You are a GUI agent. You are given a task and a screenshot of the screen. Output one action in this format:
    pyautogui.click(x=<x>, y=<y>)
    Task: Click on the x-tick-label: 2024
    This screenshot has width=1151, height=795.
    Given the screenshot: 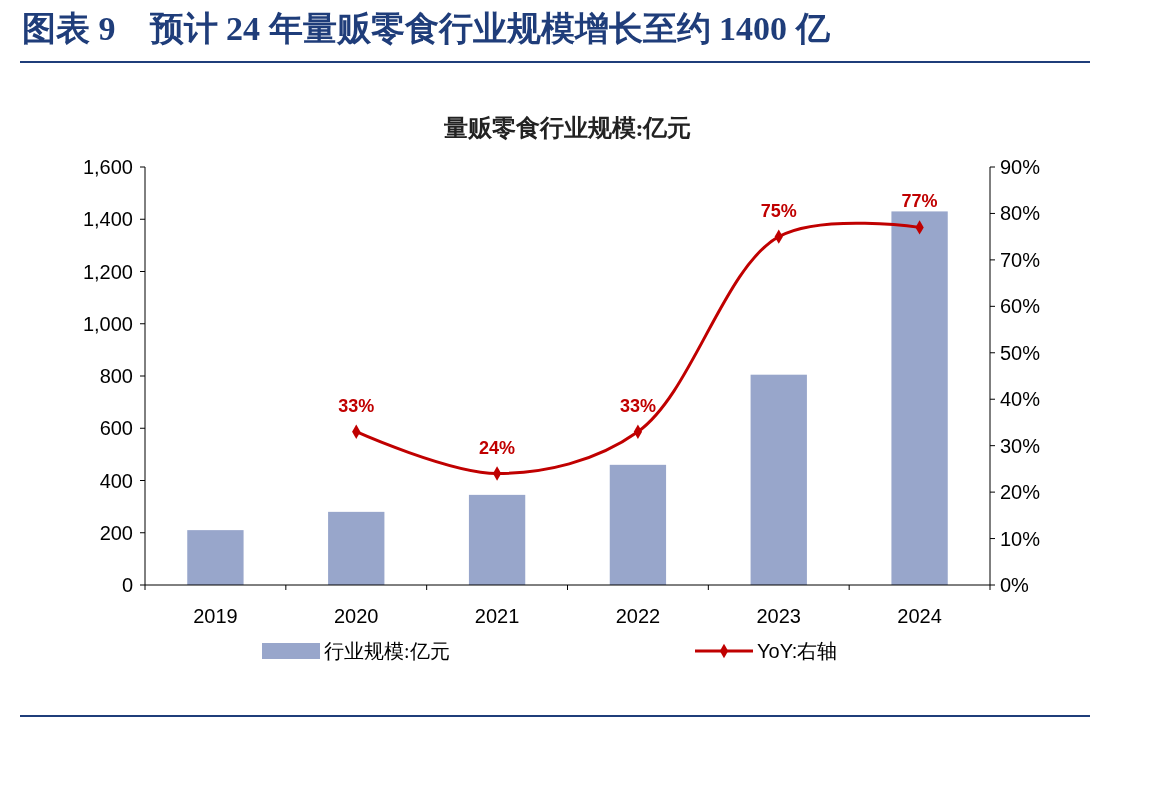 What is the action you would take?
    pyautogui.click(x=919, y=616)
    